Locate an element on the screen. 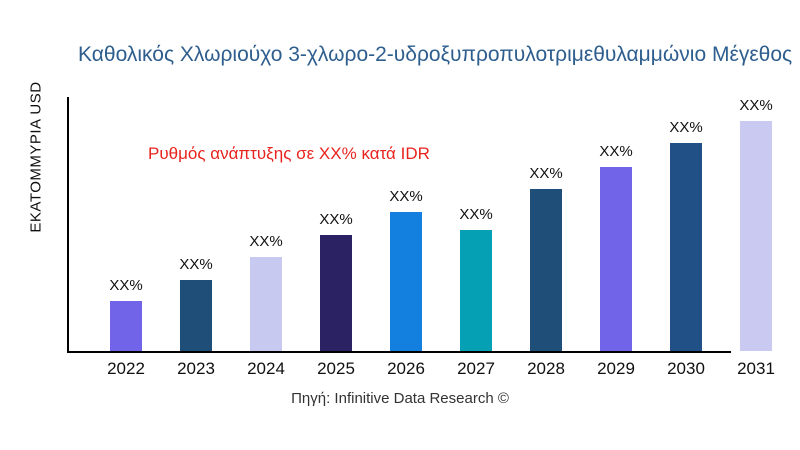 The image size is (800, 450). bar-group-2026: XX% is located at coordinates (406, 269).